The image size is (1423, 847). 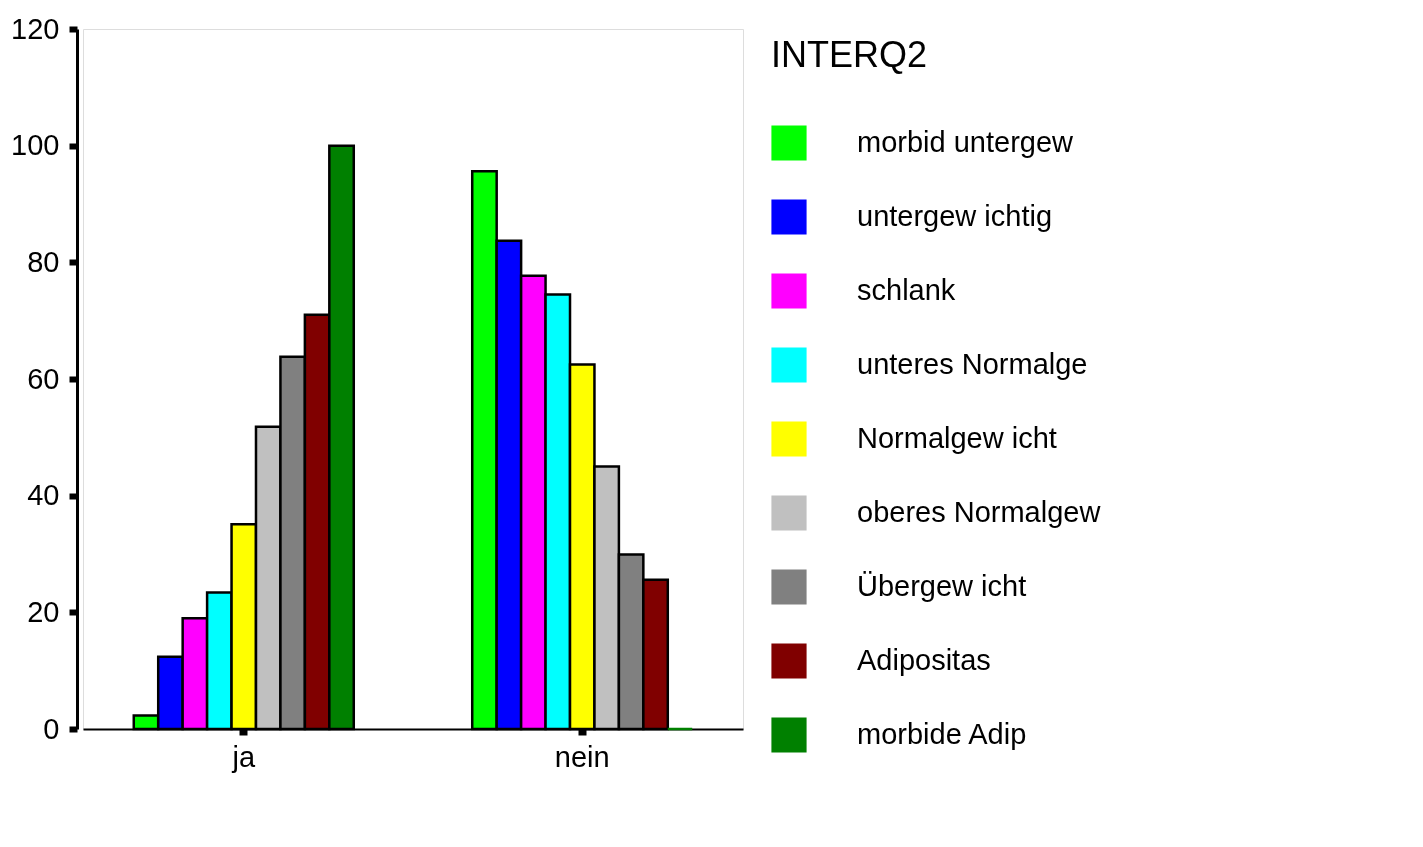 What do you see at coordinates (43, 378) in the screenshot?
I see `y-tick-label: 60` at bounding box center [43, 378].